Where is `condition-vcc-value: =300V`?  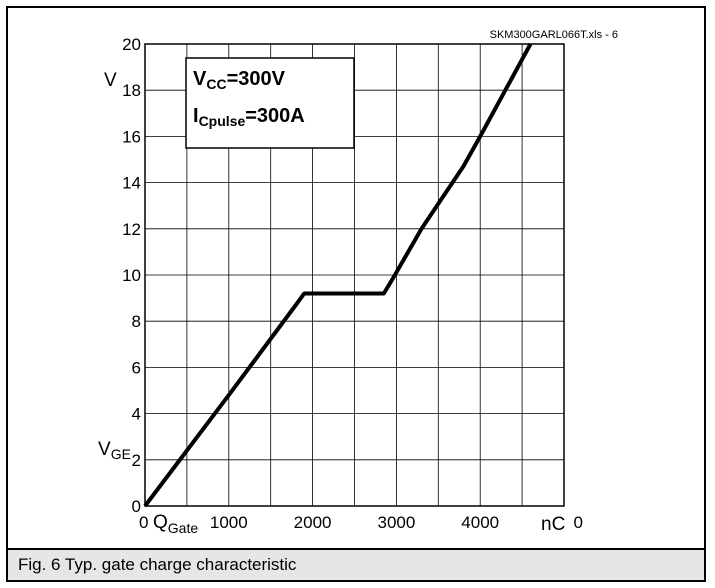 condition-vcc-value: =300V is located at coordinates (256, 79).